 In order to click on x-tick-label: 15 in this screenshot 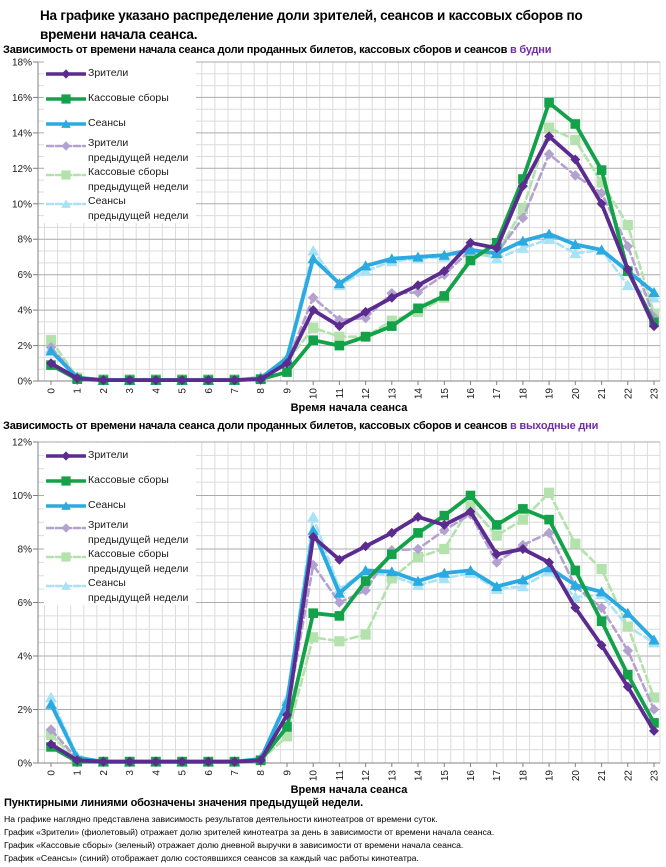, I will do `click(445, 776)`.